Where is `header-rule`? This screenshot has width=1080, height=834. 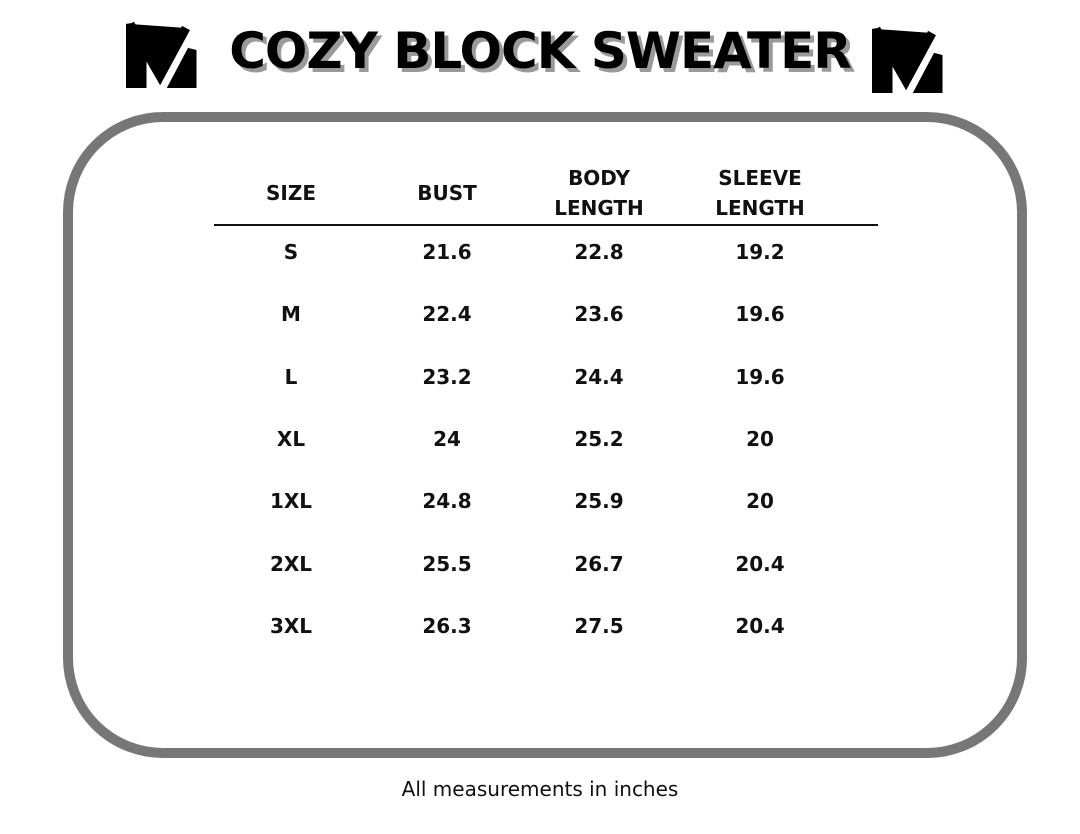
header-rule is located at coordinates (546, 225).